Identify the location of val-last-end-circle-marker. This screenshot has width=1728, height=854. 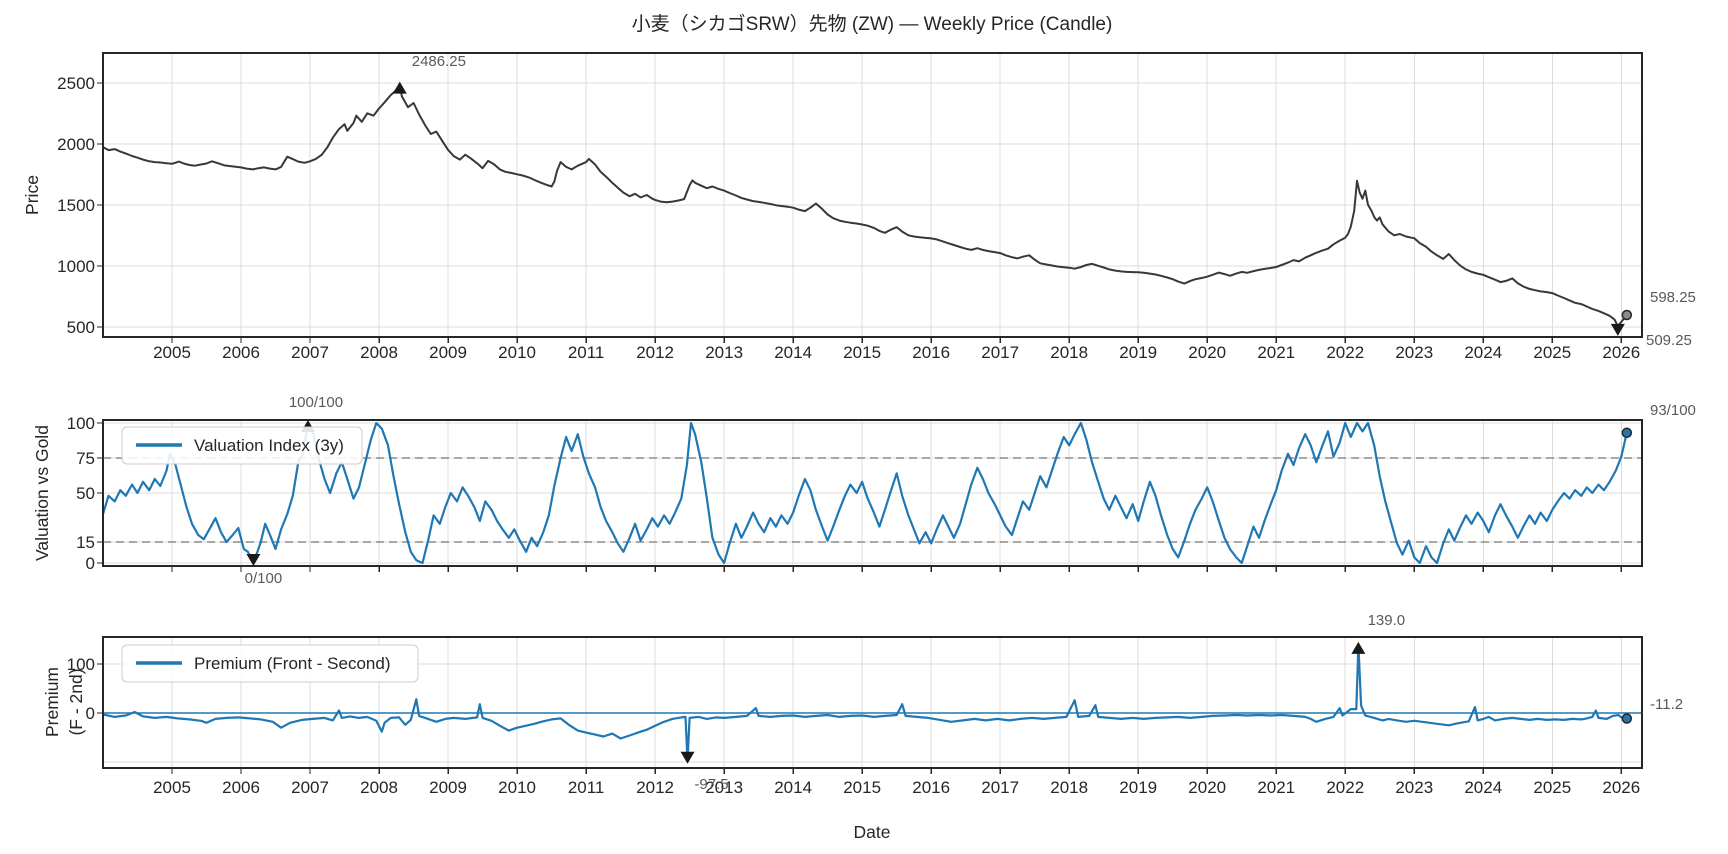
(1627, 433).